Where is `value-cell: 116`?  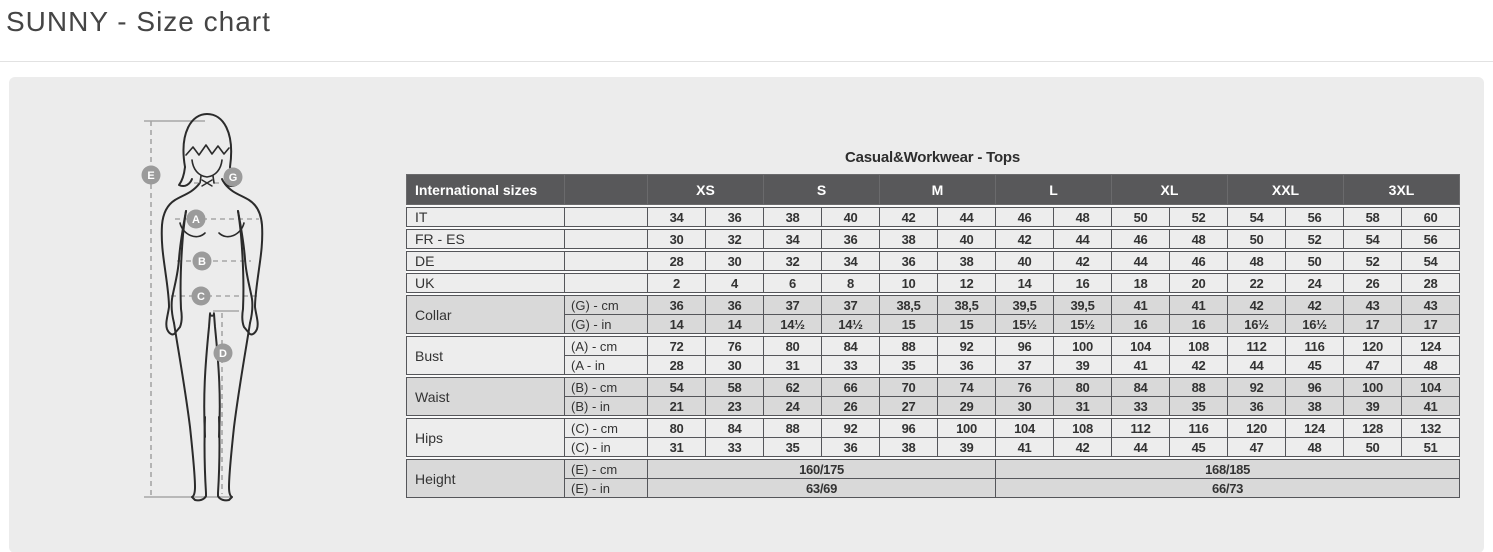 value-cell: 116 is located at coordinates (1314, 346).